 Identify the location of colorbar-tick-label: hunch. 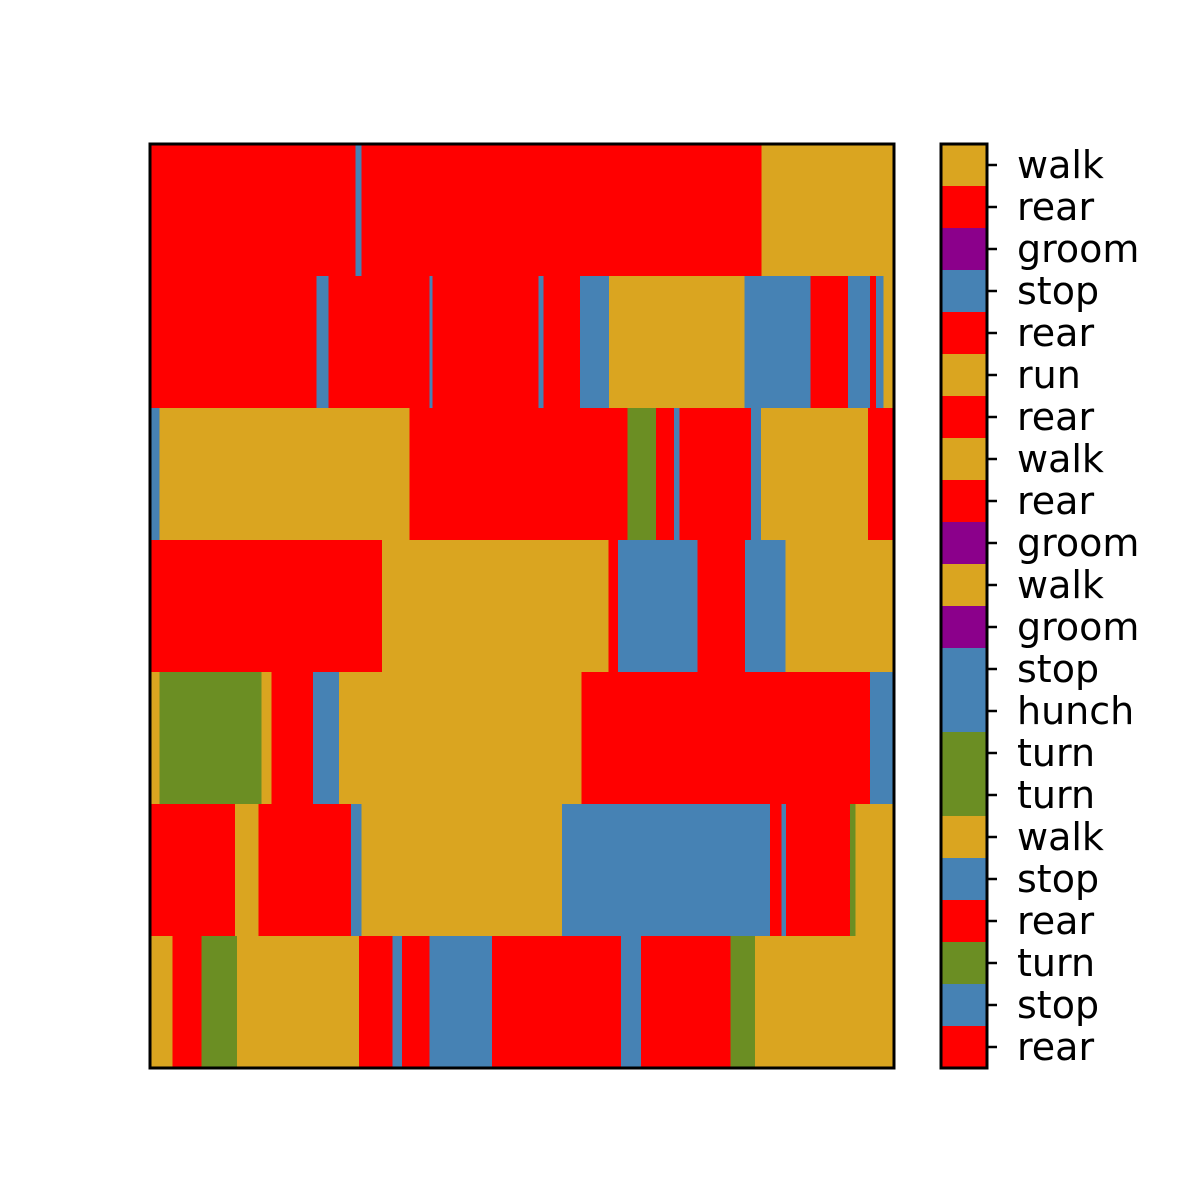
(1075, 711).